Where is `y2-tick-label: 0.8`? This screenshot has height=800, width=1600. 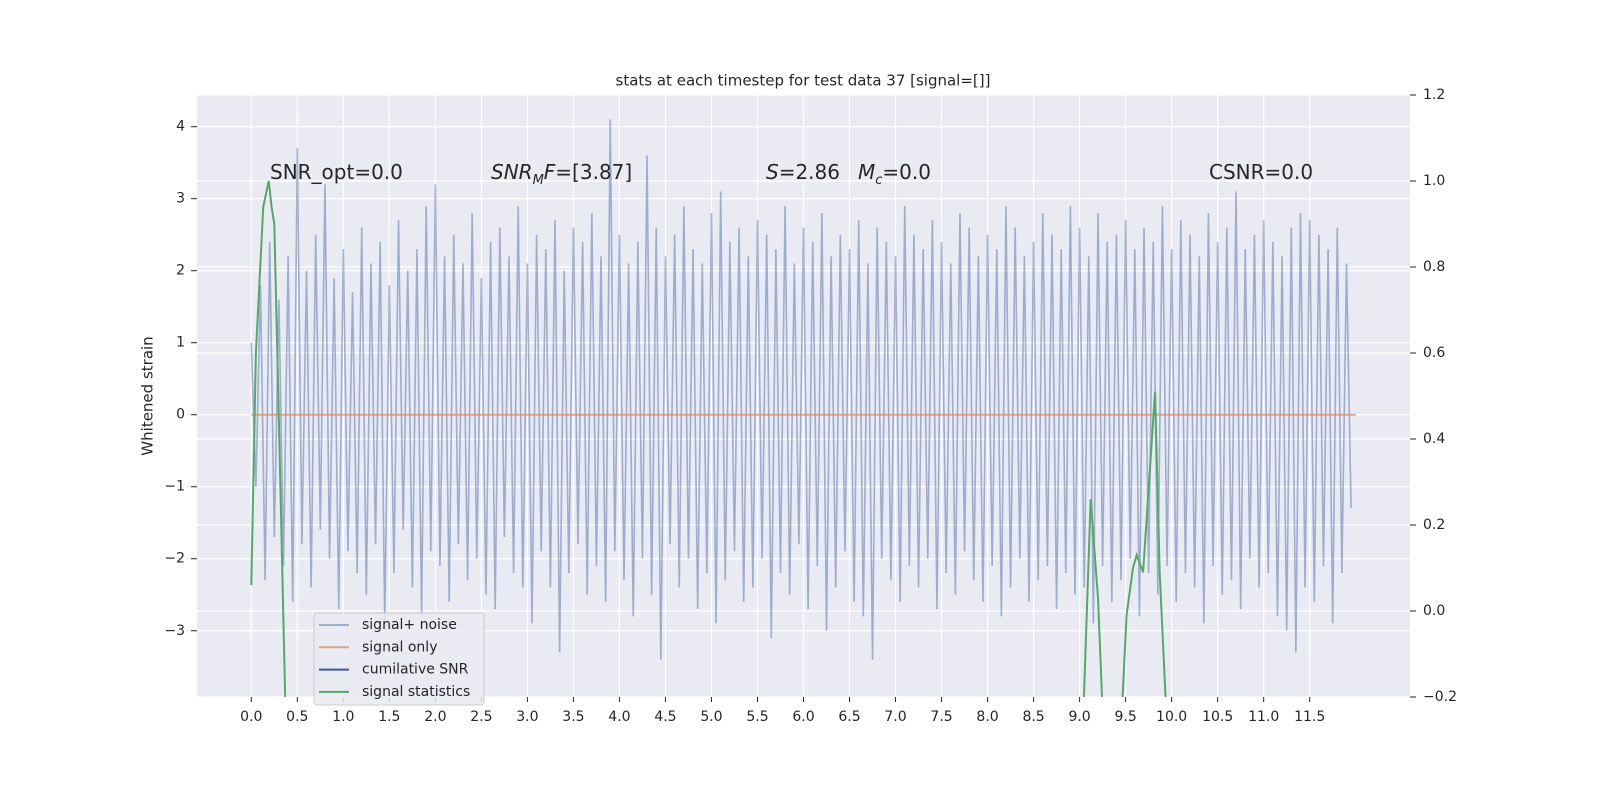
y2-tick-label: 0.8 is located at coordinates (1434, 267).